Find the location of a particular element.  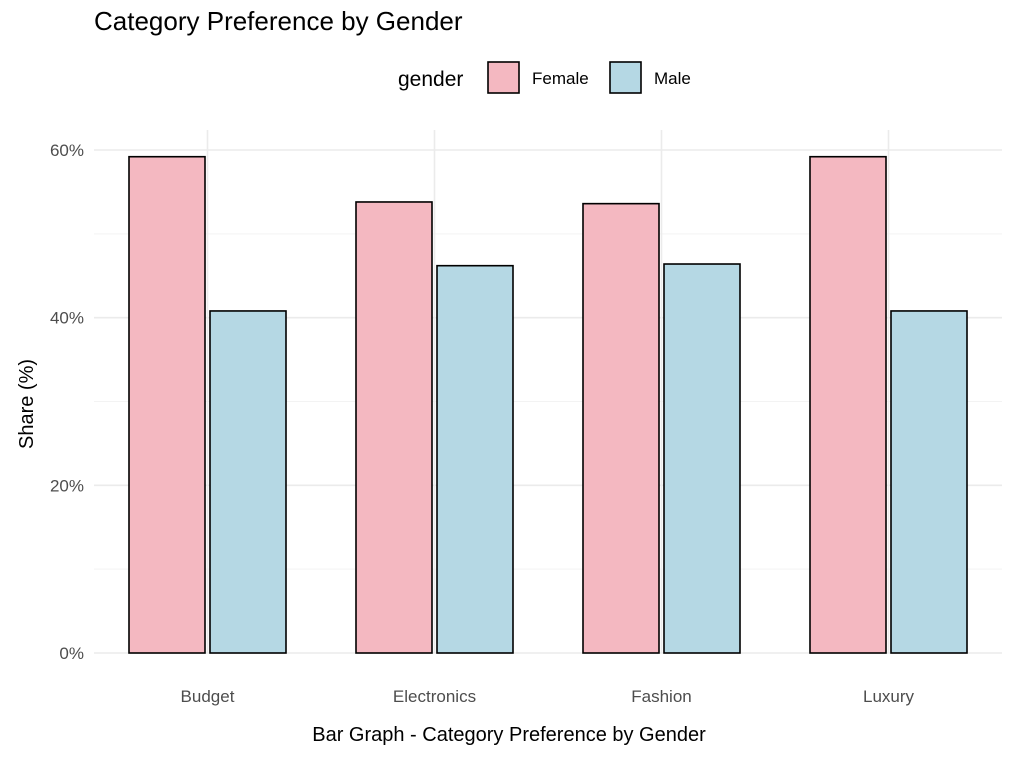

bar-female-fashion is located at coordinates (621, 428).